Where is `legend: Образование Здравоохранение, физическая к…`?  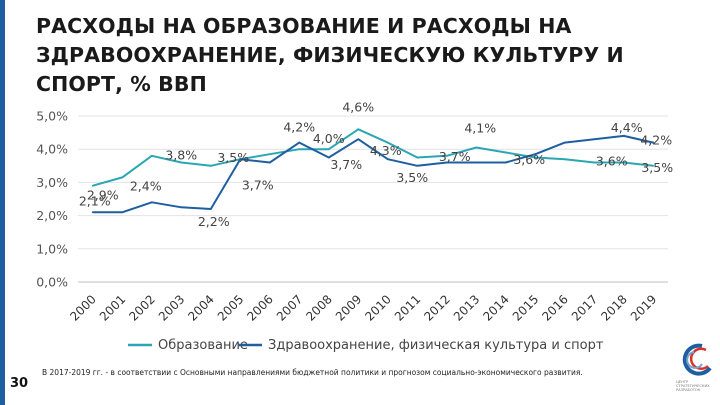
legend: Образование Здравоохранение, физическая к… is located at coordinates (366, 345).